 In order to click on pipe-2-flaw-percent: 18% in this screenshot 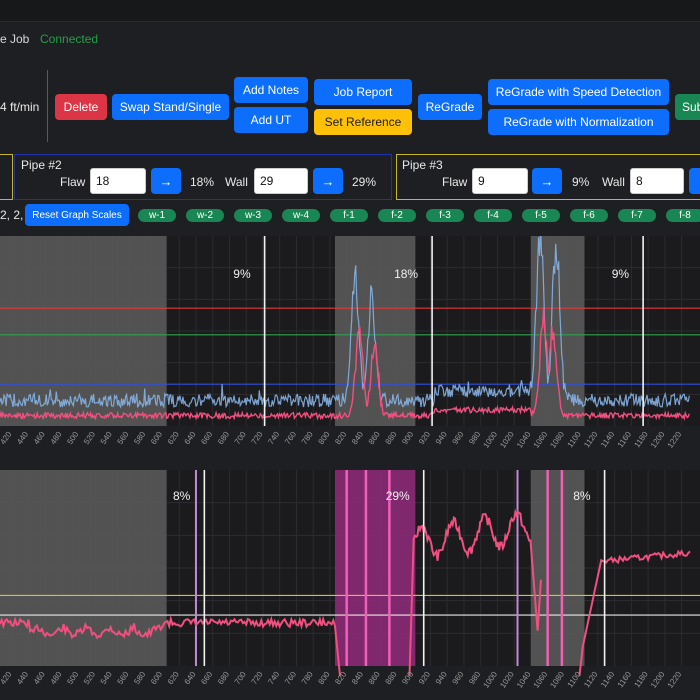, I will do `click(202, 182)`.